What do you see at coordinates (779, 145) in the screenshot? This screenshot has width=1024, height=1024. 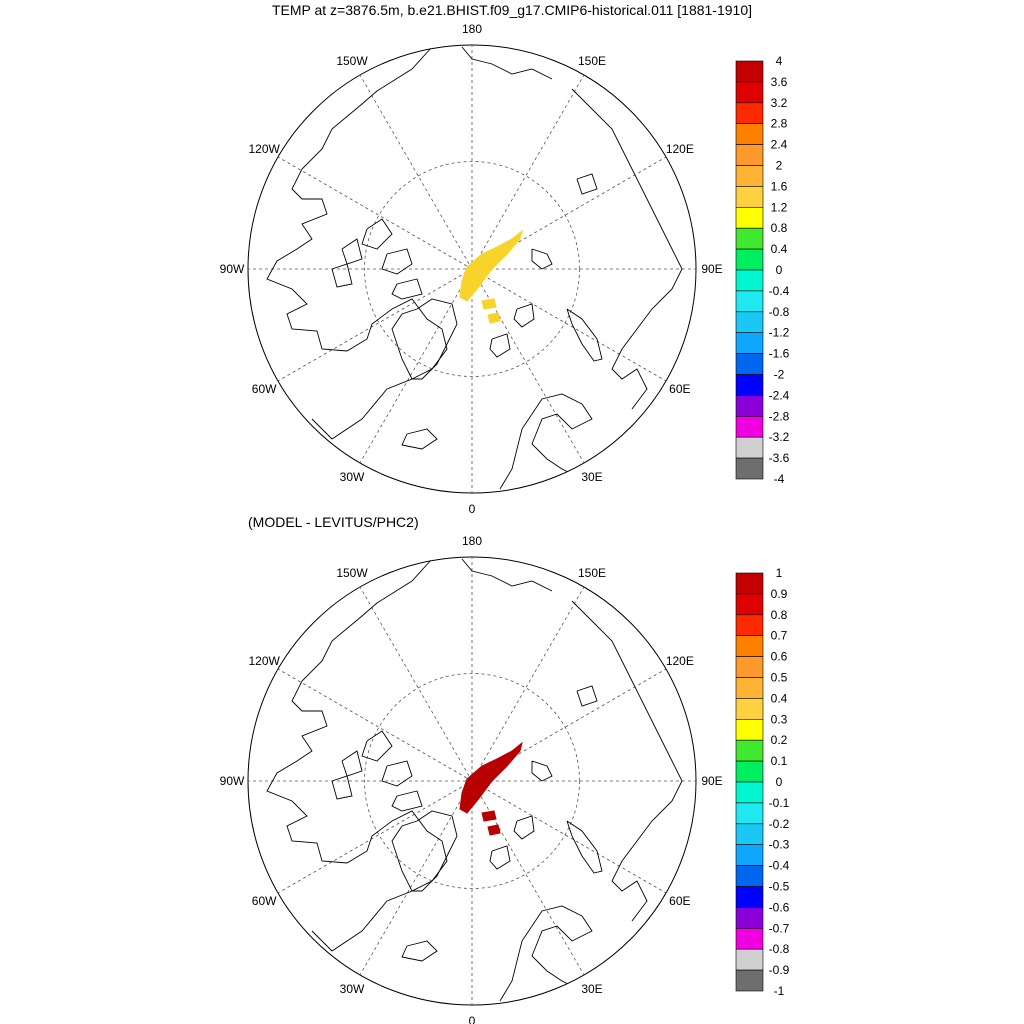 I see `colorbar-label: 2.4` at bounding box center [779, 145].